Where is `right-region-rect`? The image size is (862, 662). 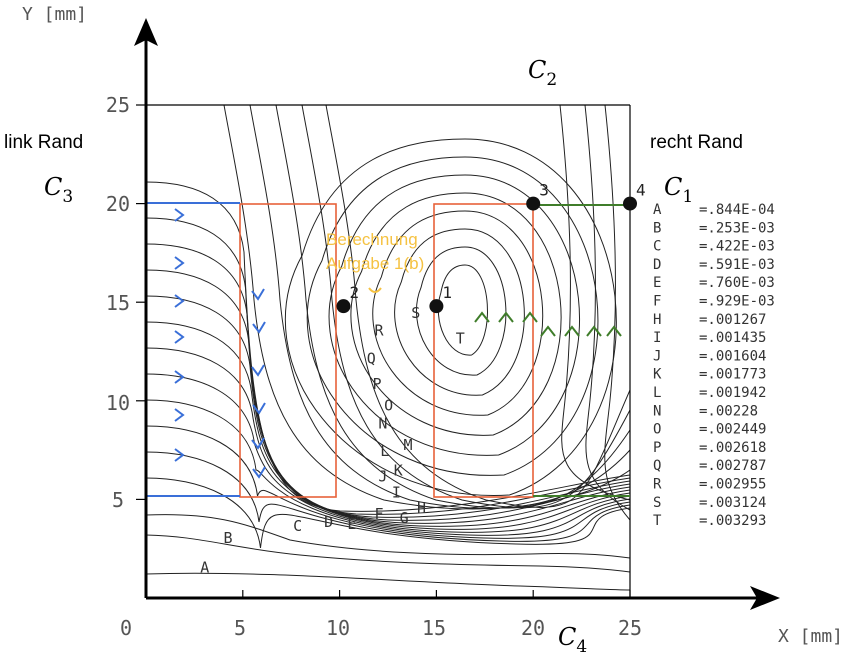 right-region-rect is located at coordinates (483, 350).